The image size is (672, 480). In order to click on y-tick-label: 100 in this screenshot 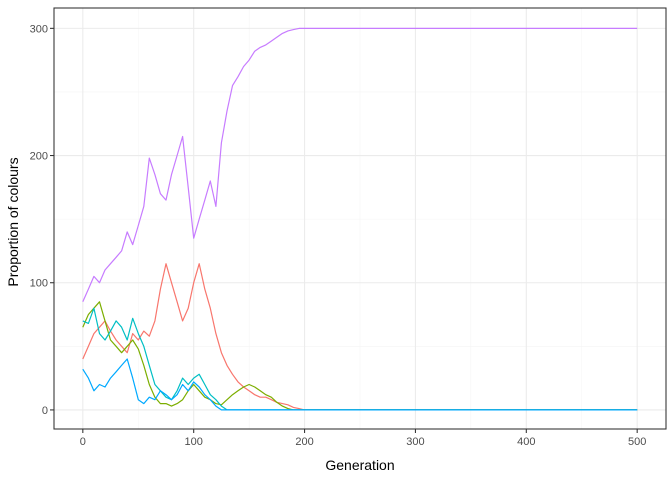, I will do `click(39, 284)`.